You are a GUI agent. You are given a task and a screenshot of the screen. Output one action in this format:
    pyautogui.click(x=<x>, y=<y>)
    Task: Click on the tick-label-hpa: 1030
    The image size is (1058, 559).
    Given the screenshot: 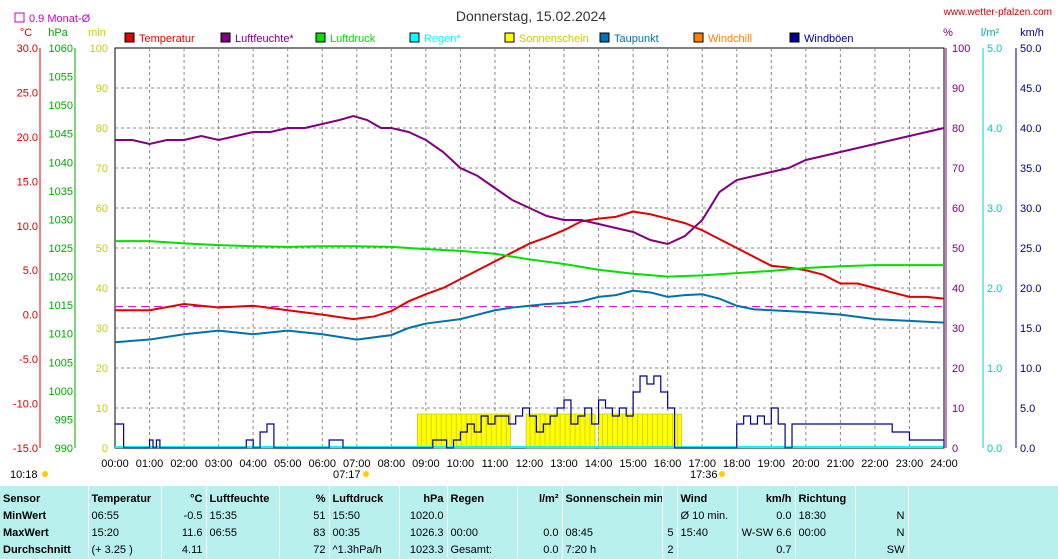 What is the action you would take?
    pyautogui.click(x=61, y=220)
    